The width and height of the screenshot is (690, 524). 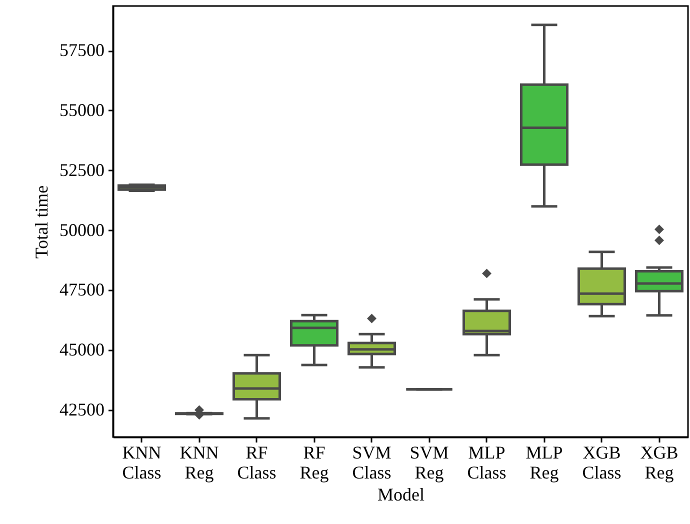 I want to click on x-tick-label: XGB Reg, so click(x=659, y=462).